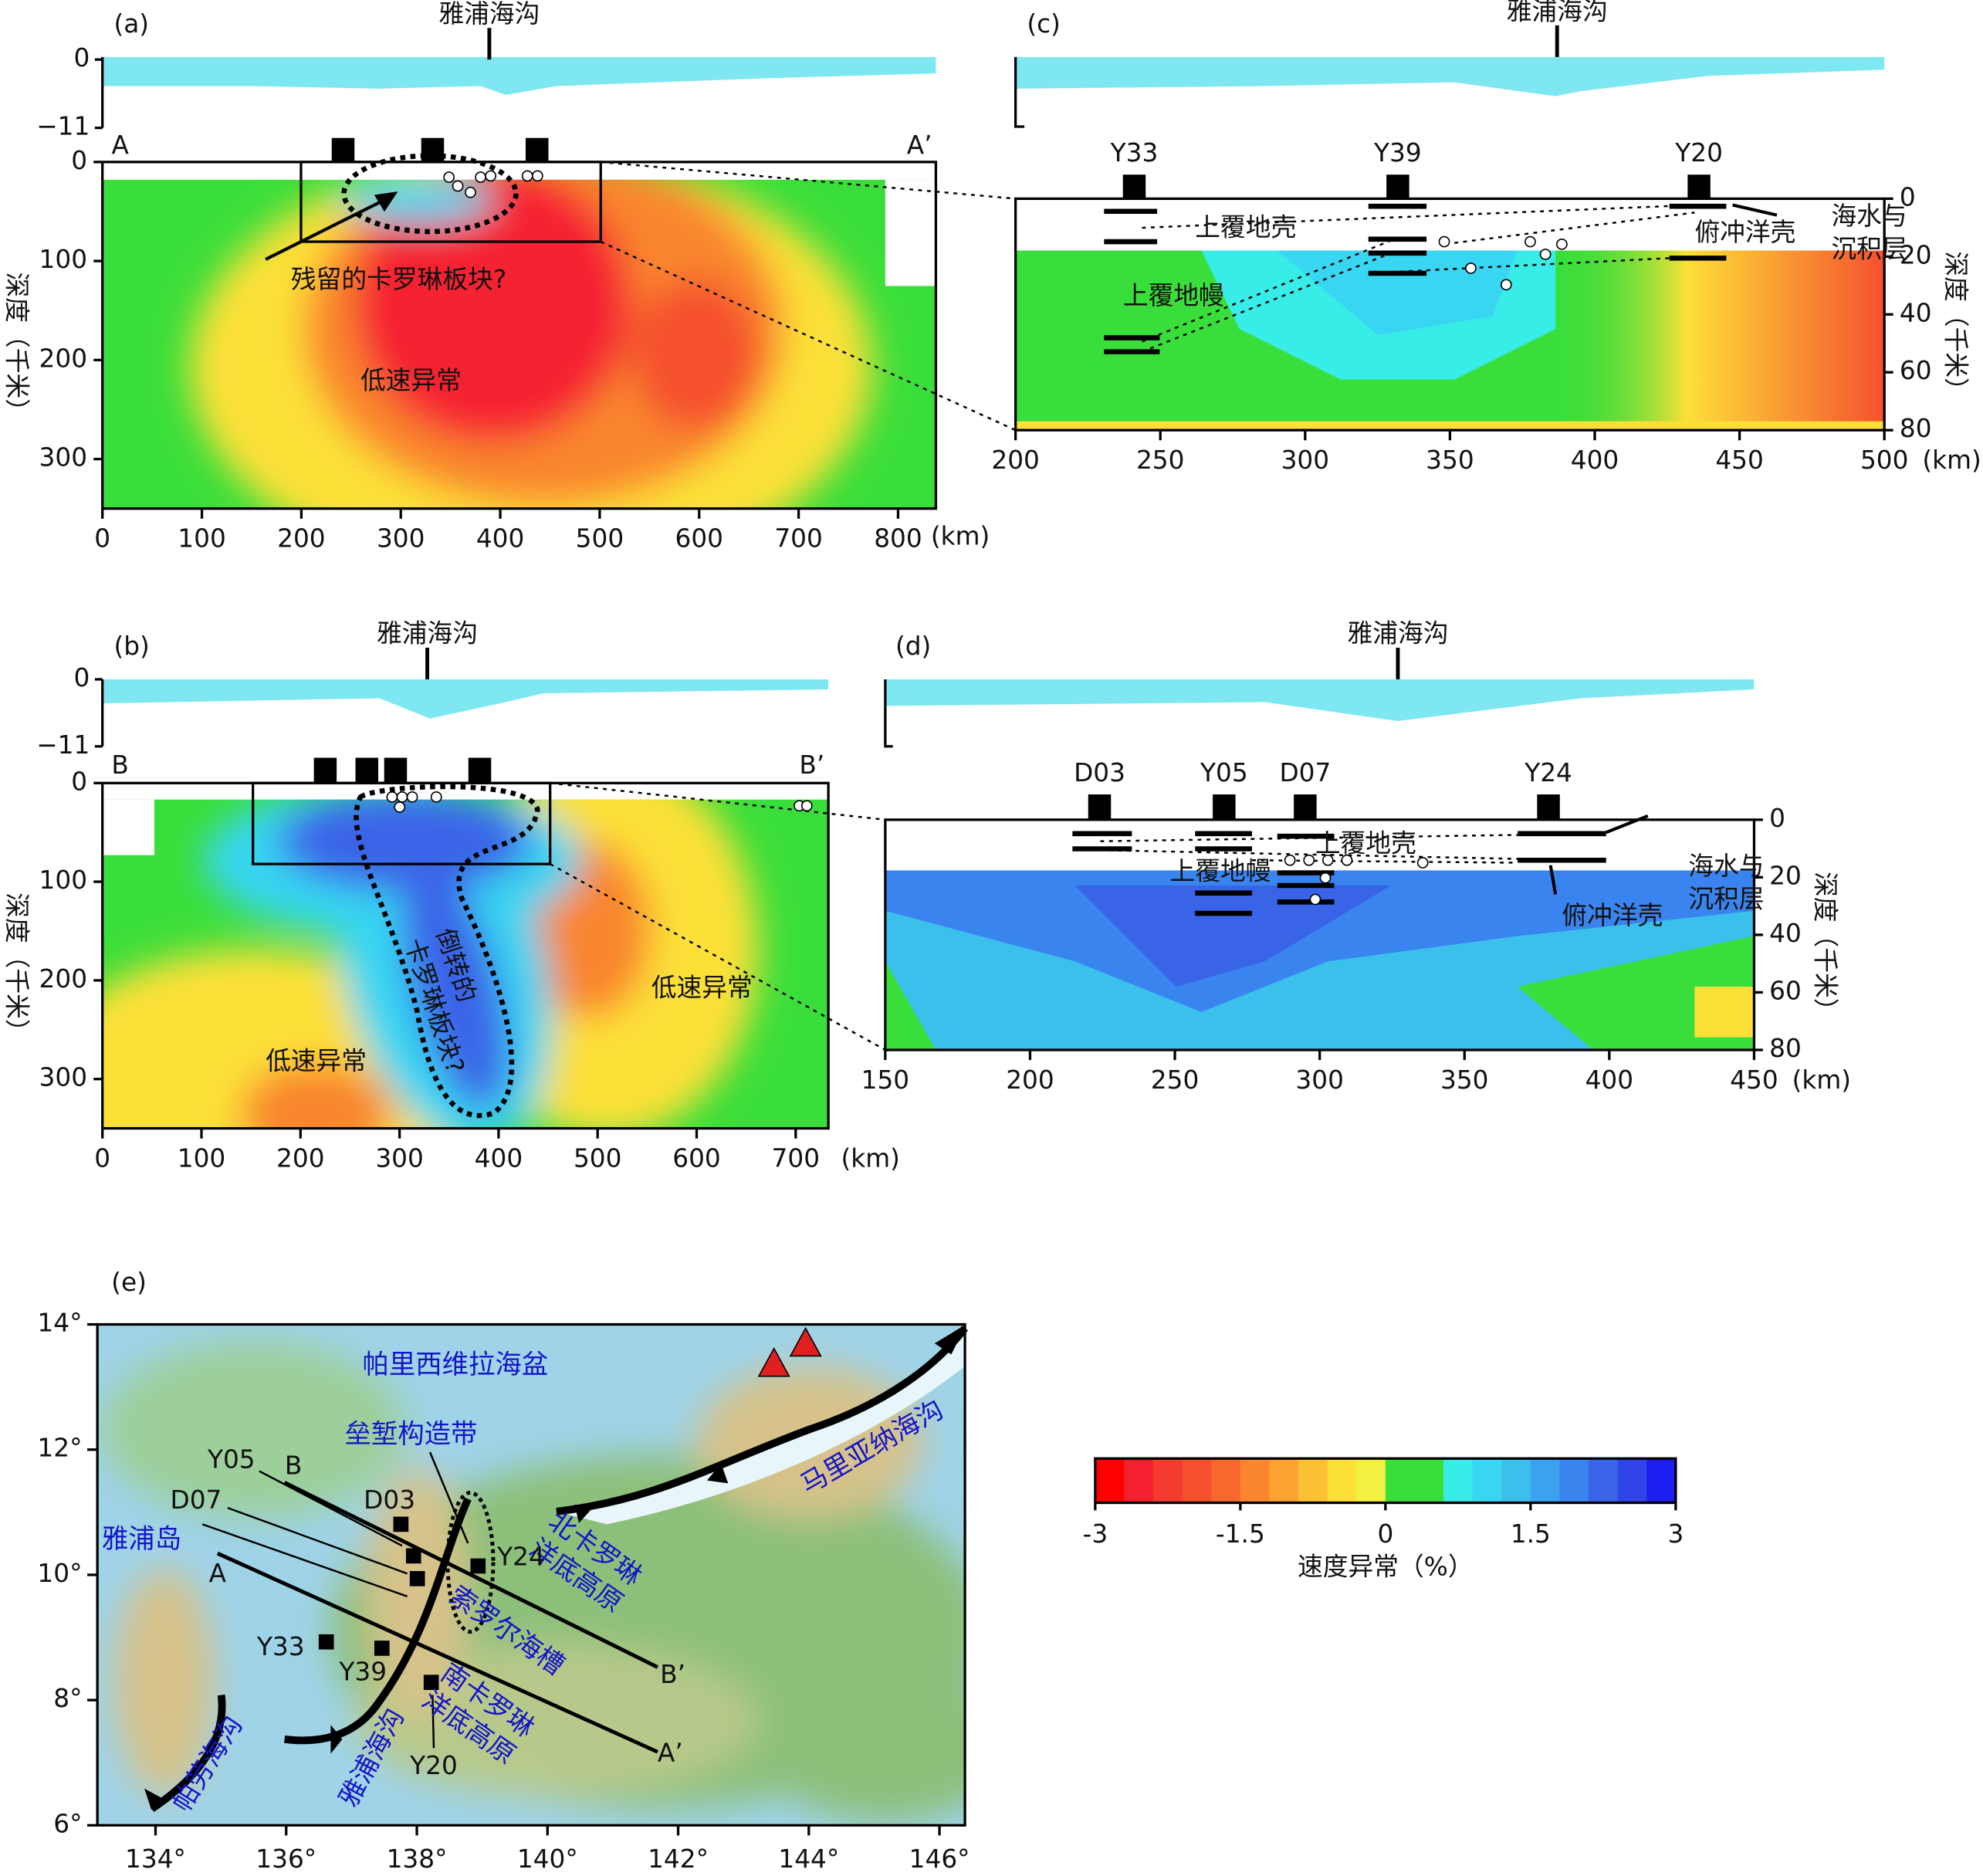 The image size is (1983, 1876). What do you see at coordinates (81, 677) in the screenshot?
I see `bathy-tick-label: 0` at bounding box center [81, 677].